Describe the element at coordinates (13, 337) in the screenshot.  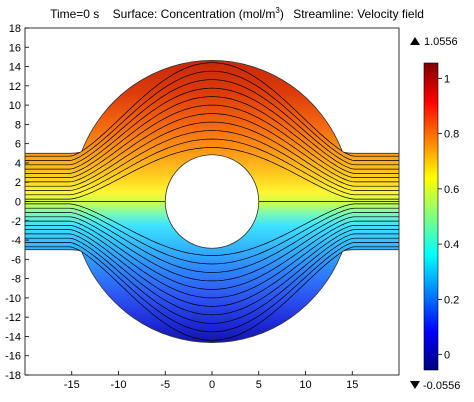
I see `y-tick-label: -14` at that location.